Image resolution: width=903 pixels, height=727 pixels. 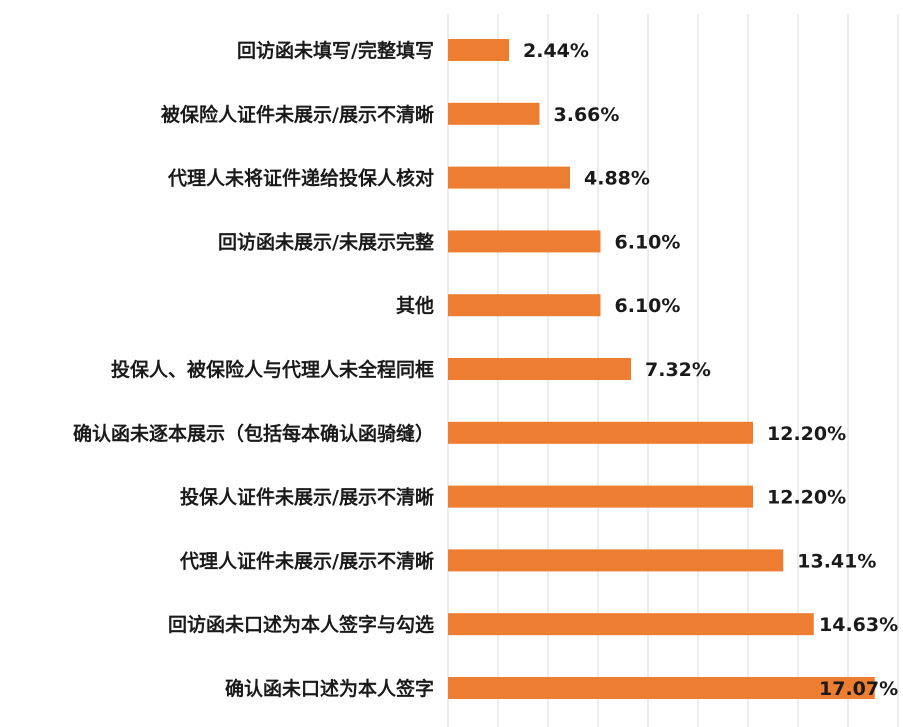 I want to click on value-label: 17.07%, so click(x=858, y=689).